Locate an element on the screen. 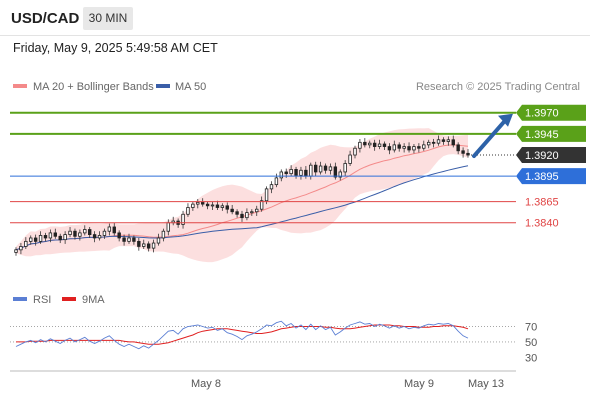 Image resolution: width=590 pixels, height=400 pixels. x-tick-label: May 9 is located at coordinates (419, 384).